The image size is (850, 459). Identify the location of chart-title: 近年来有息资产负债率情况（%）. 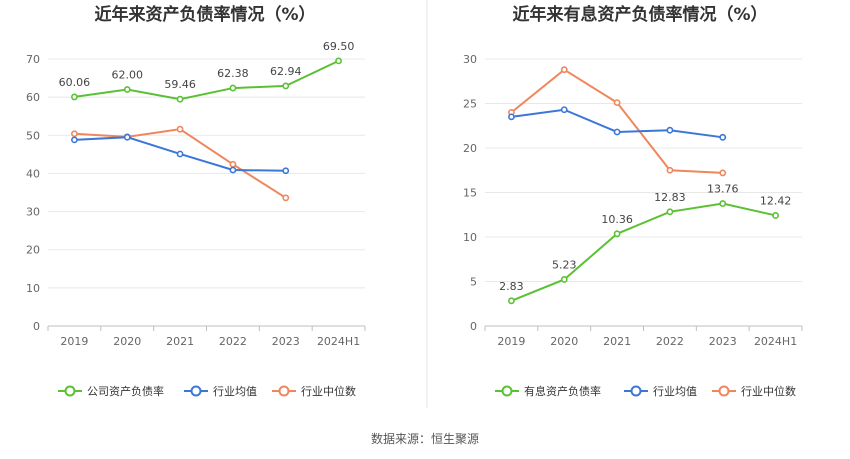
(639, 14).